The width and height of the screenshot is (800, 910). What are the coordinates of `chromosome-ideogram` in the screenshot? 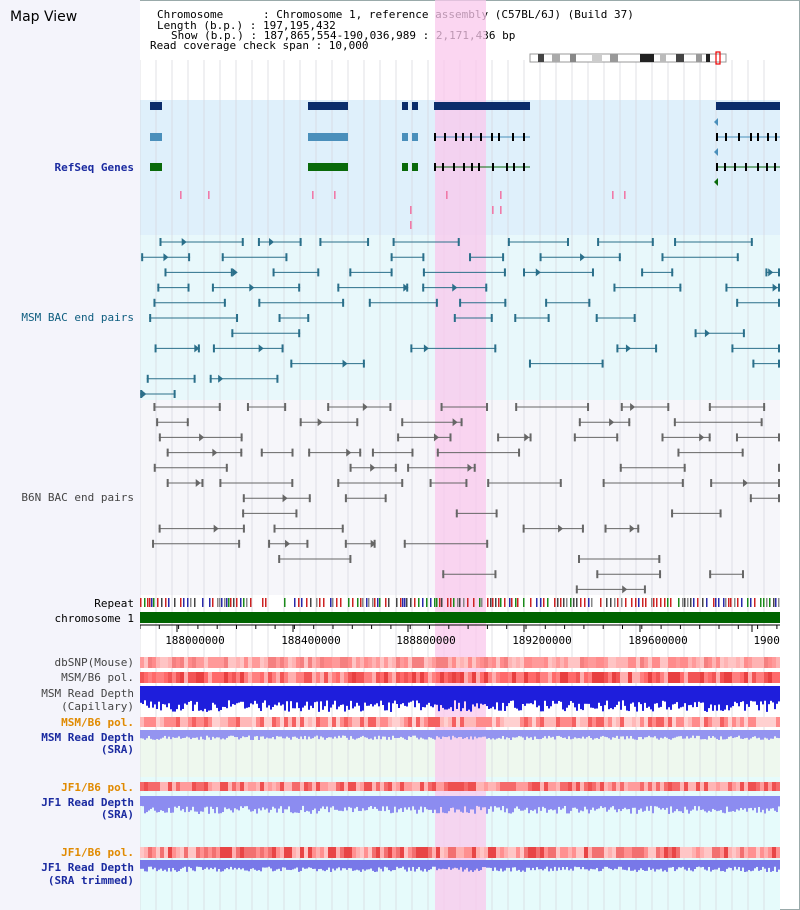 It's located at (628, 58).